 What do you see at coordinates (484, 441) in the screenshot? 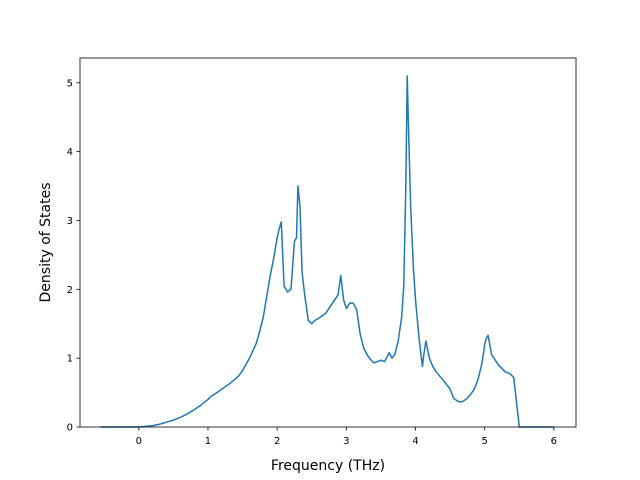
I see `x-tick-label: 5` at bounding box center [484, 441].